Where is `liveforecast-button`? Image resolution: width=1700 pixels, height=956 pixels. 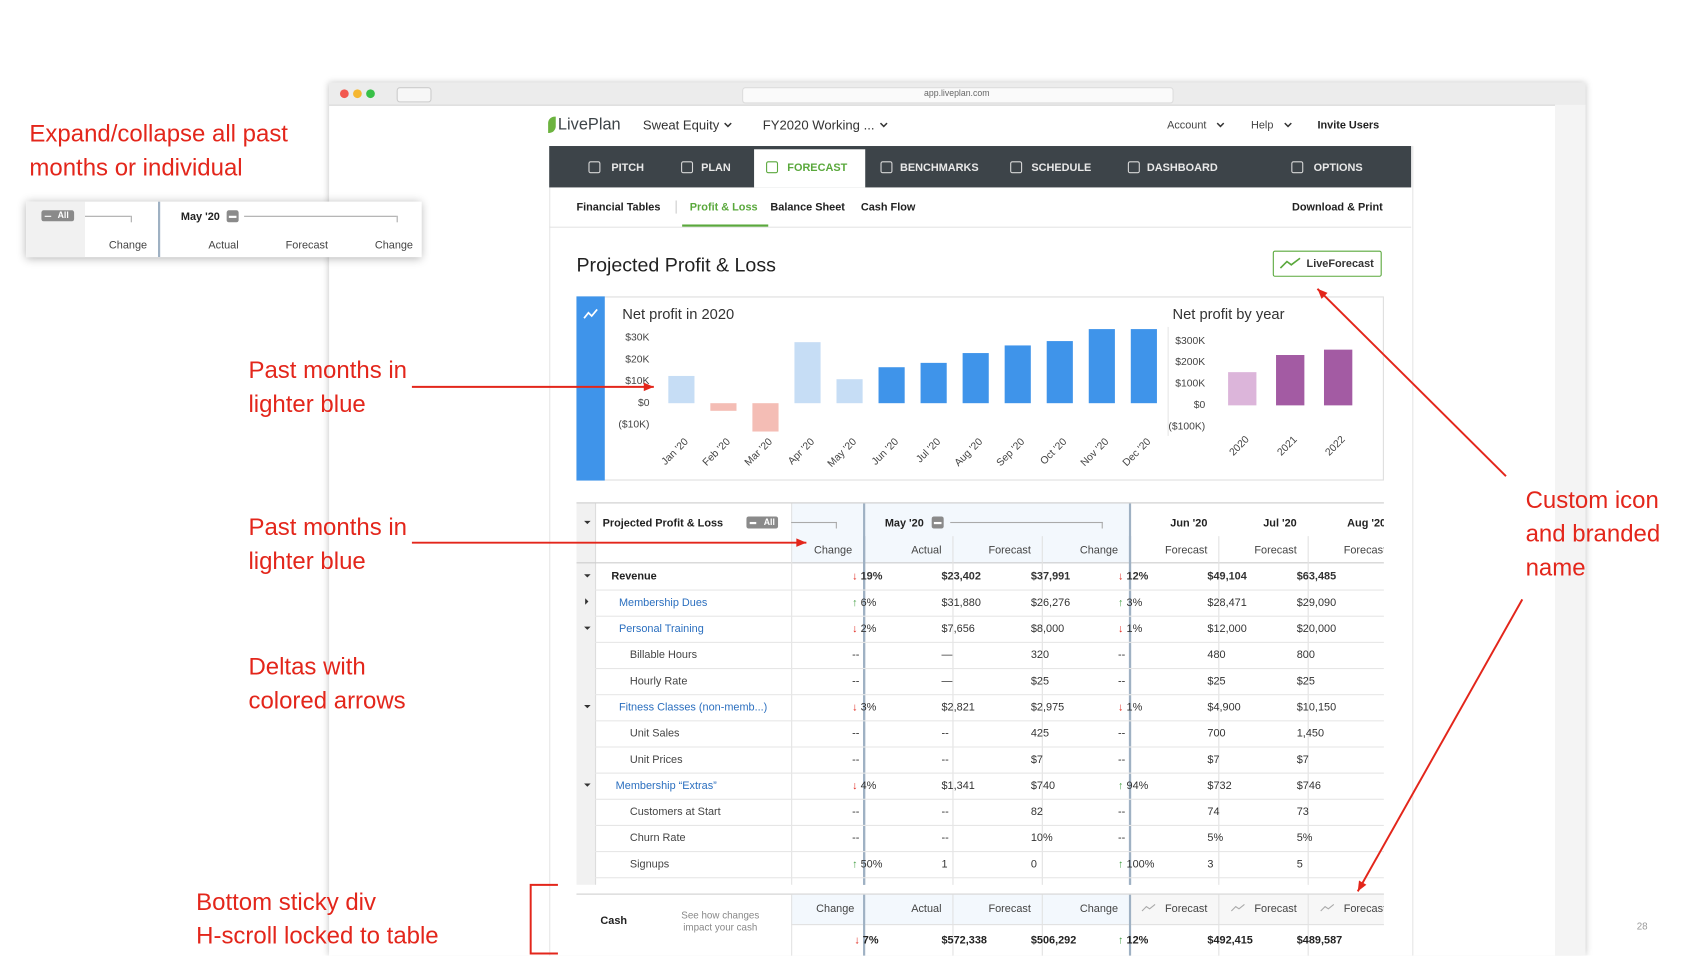
liveforecast-button is located at coordinates (1327, 263).